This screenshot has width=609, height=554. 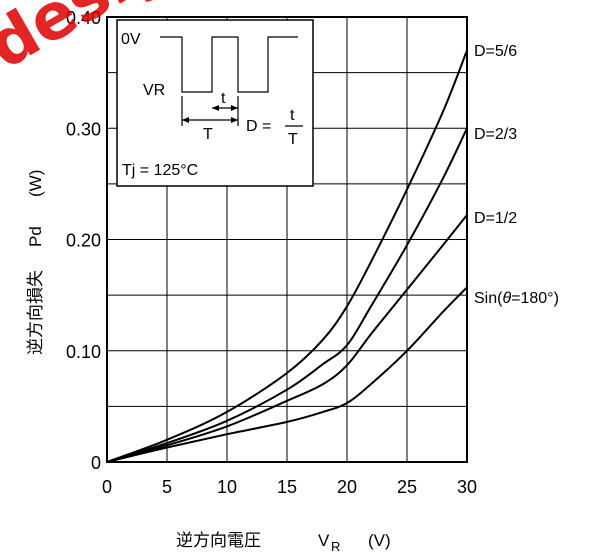 What do you see at coordinates (215, 108) in the screenshot?
I see `t-arrow-left` at bounding box center [215, 108].